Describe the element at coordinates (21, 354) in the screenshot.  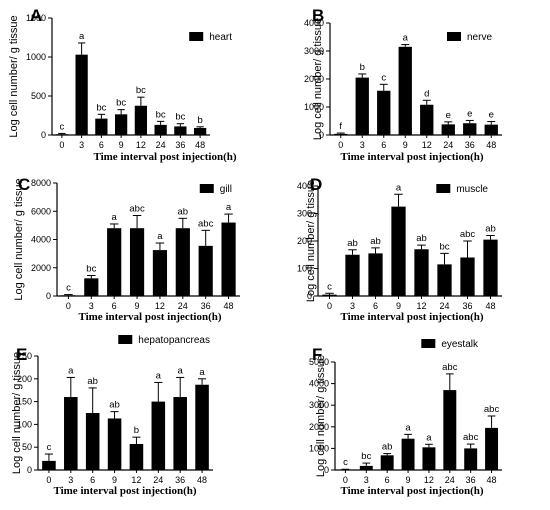
I see `panel-letter: E` at that location.